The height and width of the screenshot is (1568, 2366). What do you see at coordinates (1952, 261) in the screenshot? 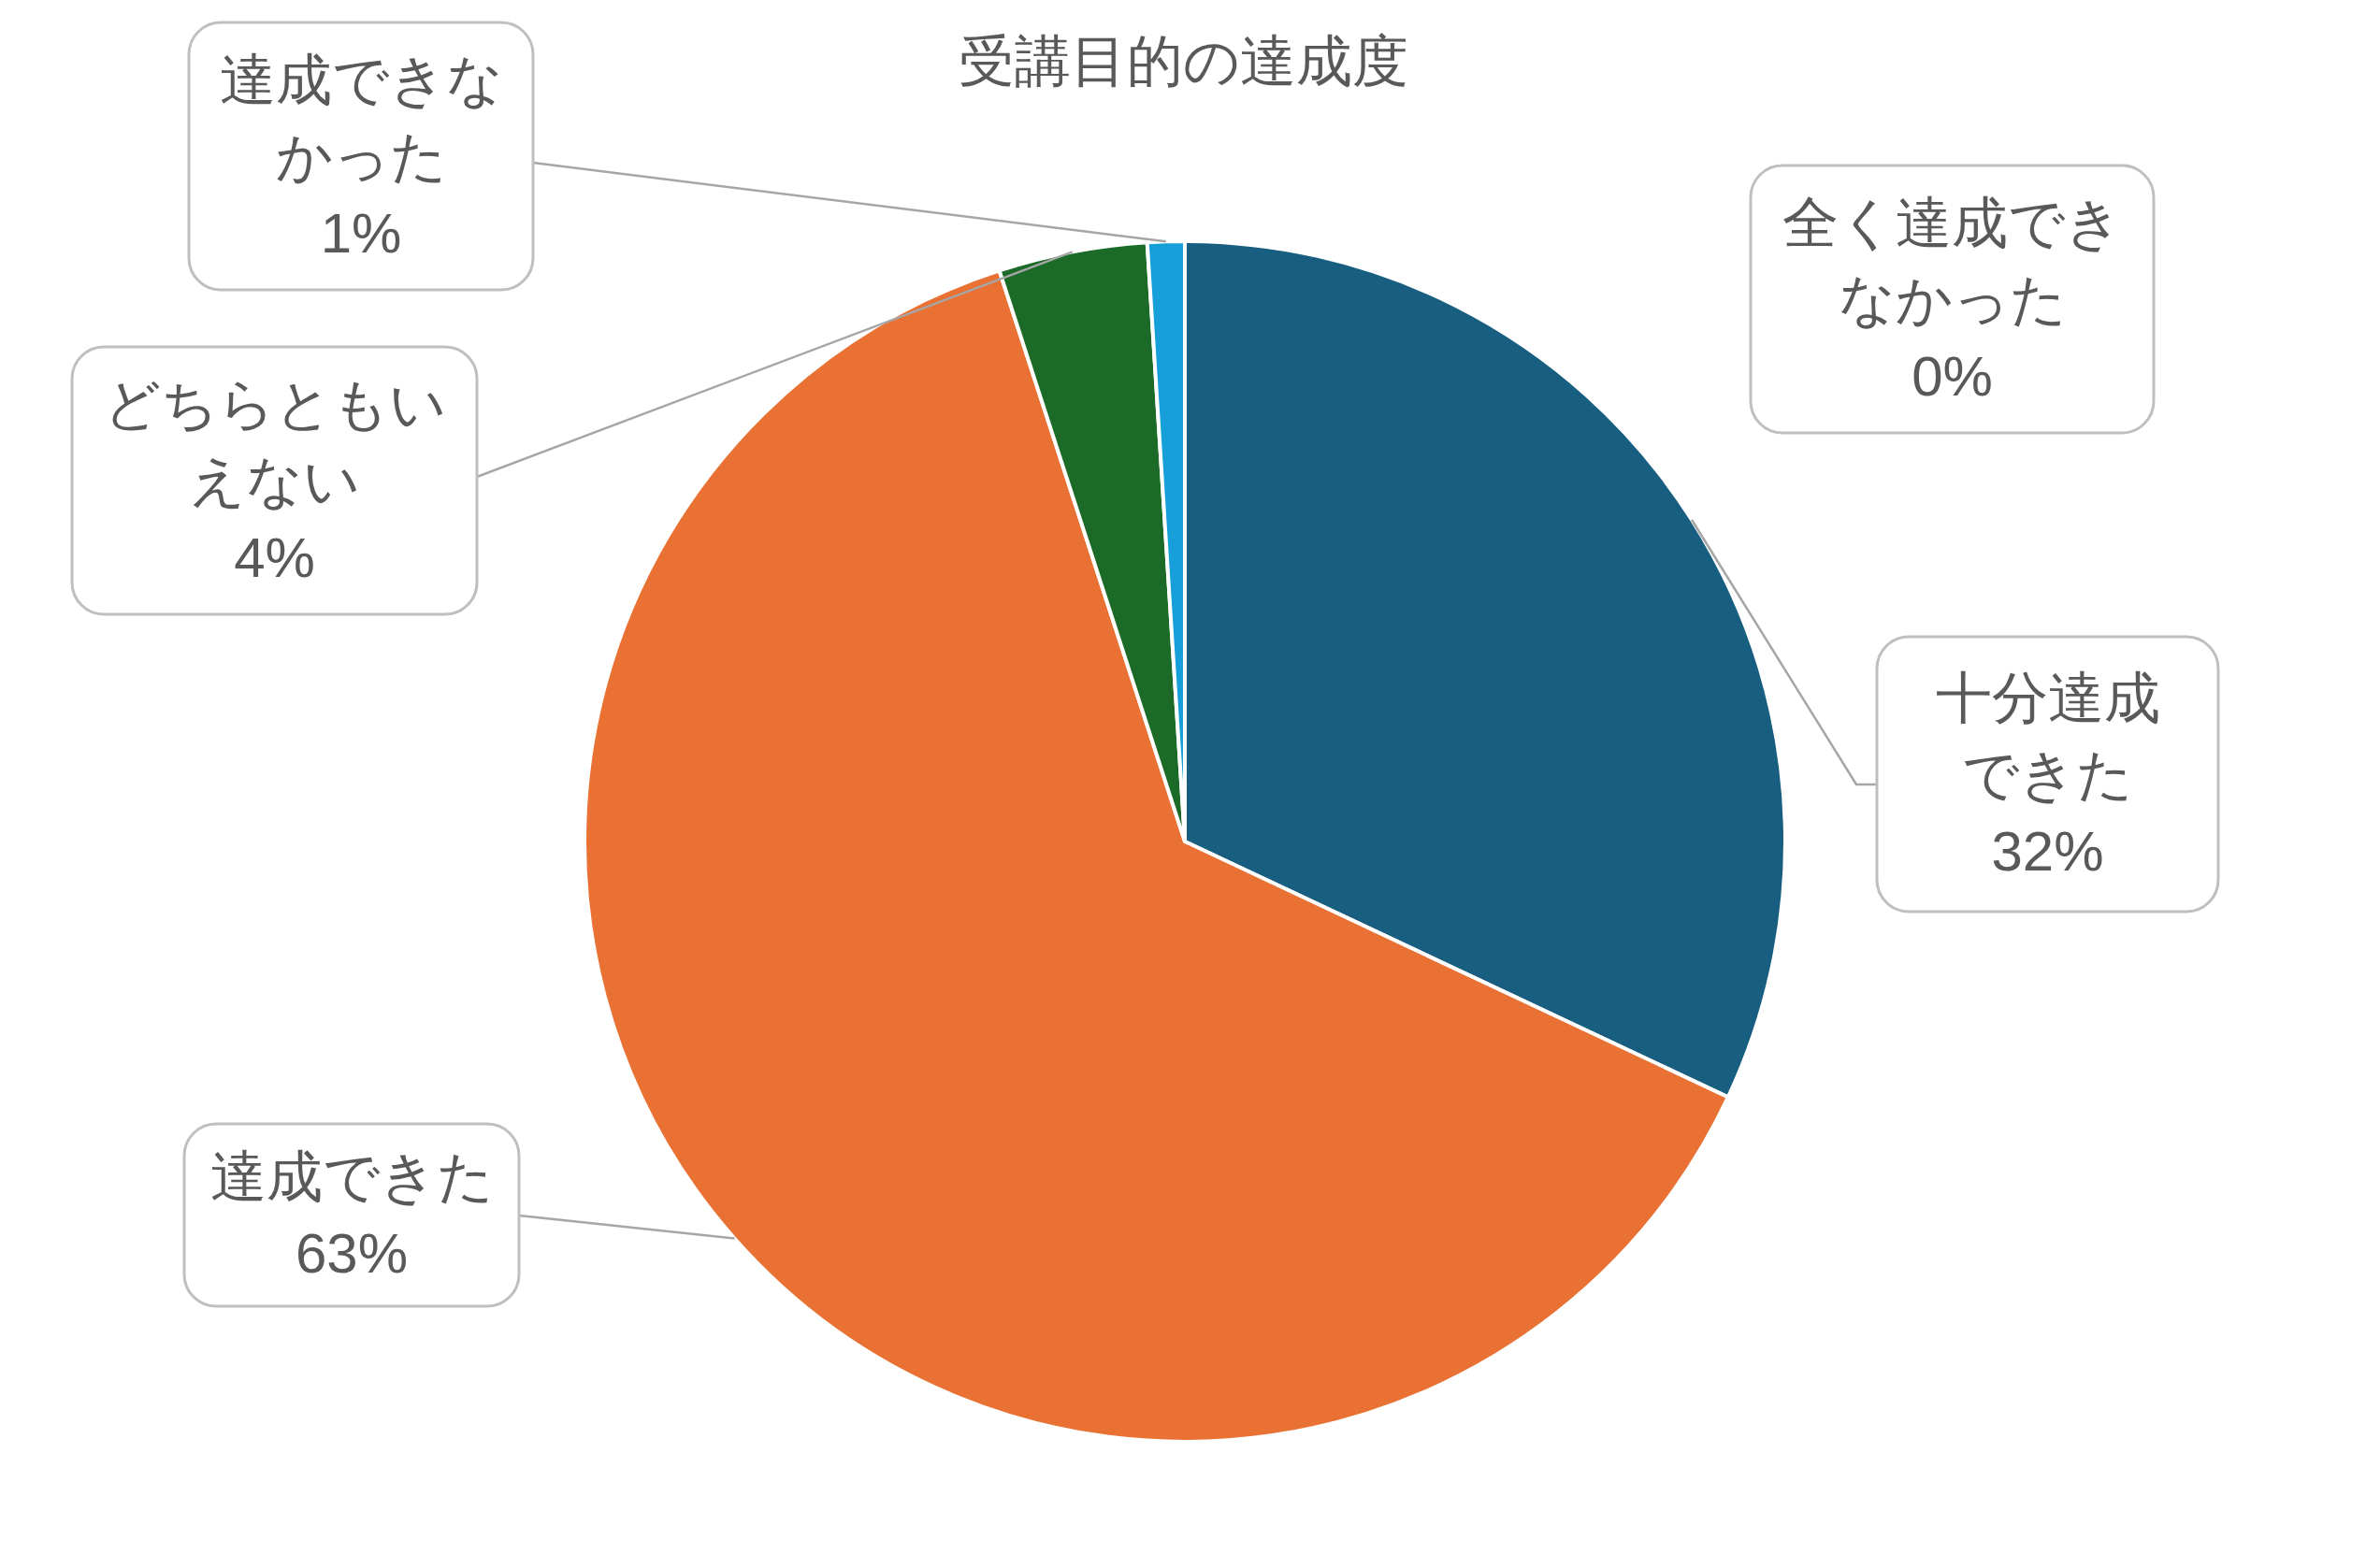
I see `category-label: 全く達成できなかった` at bounding box center [1952, 261].